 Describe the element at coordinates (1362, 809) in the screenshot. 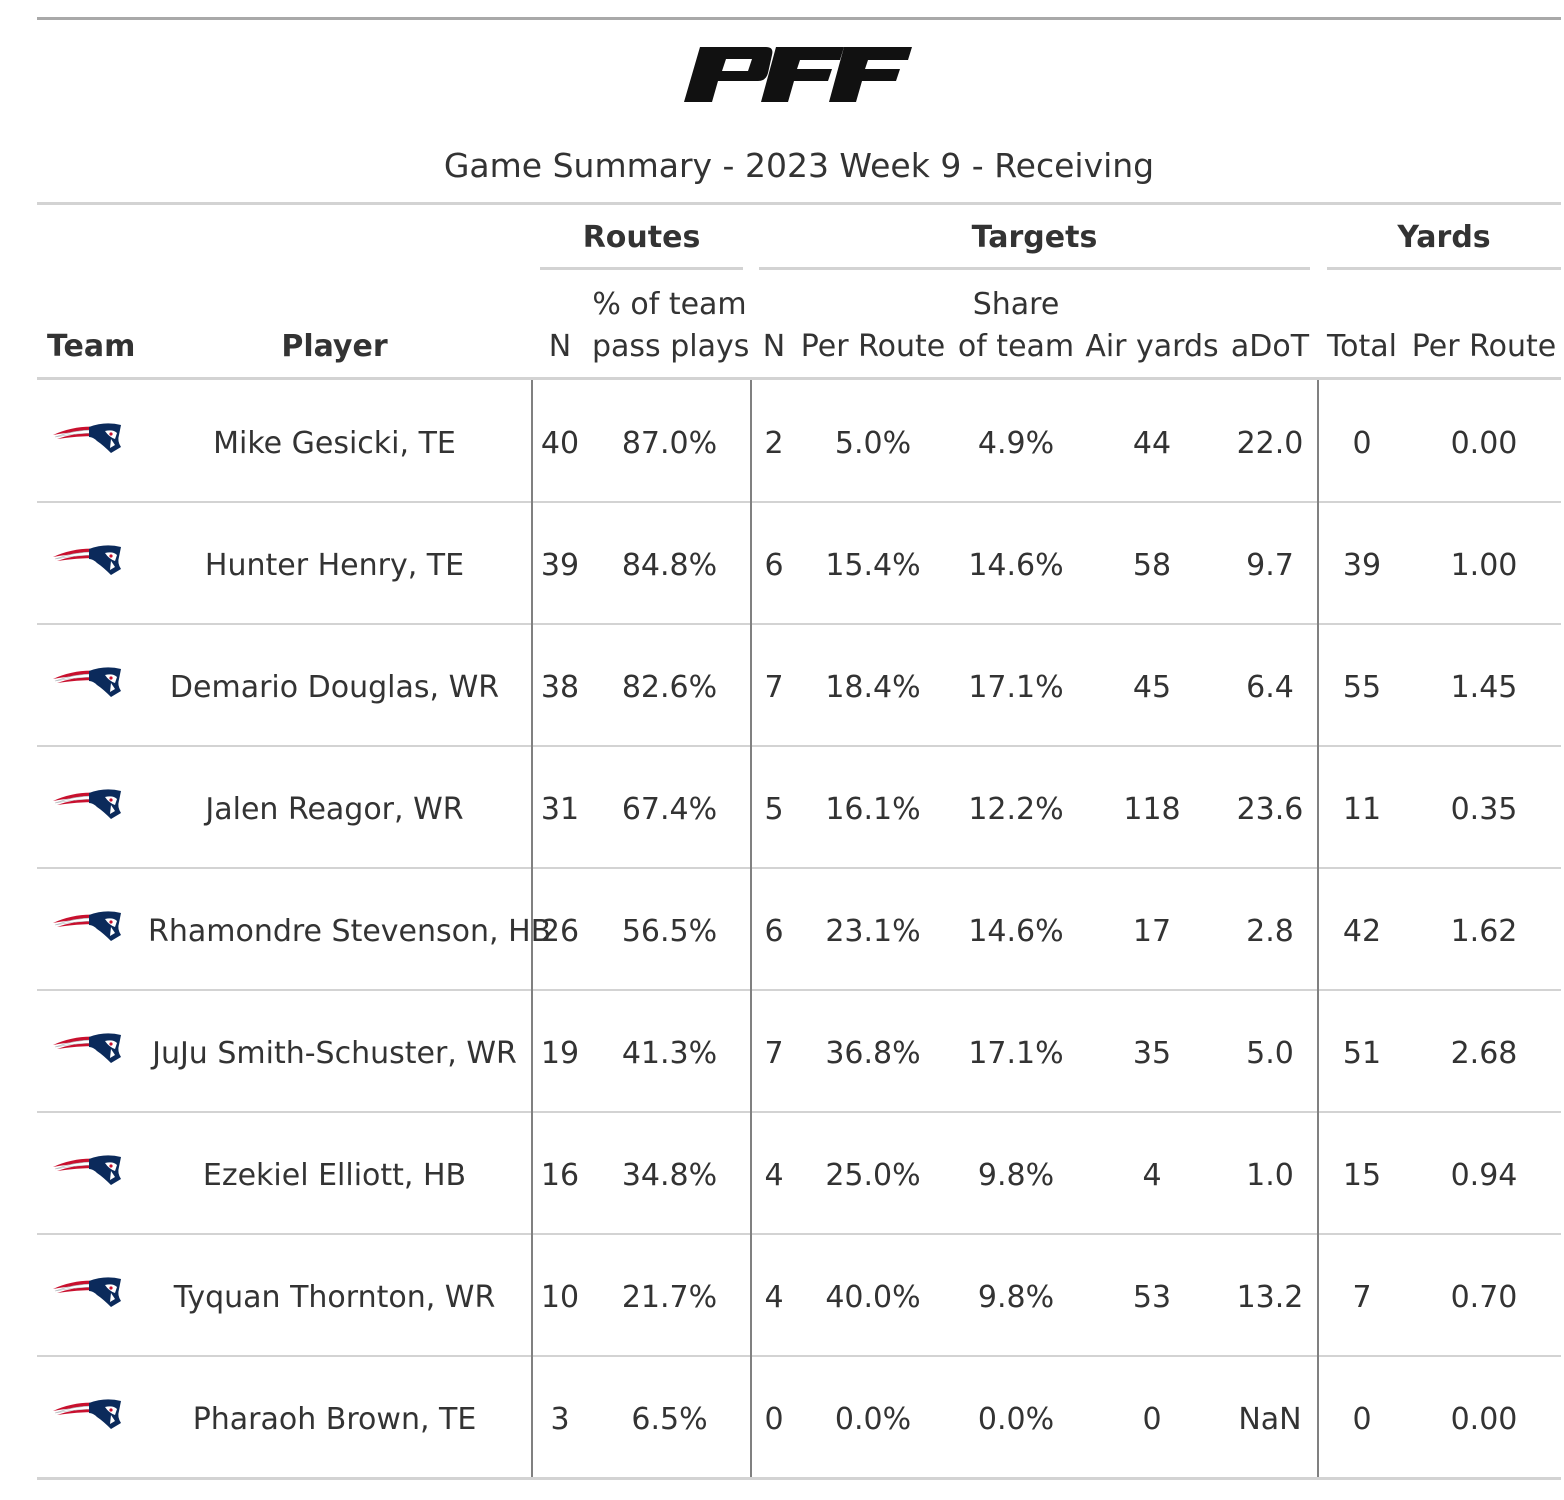

I see `yards-total: 11` at that location.